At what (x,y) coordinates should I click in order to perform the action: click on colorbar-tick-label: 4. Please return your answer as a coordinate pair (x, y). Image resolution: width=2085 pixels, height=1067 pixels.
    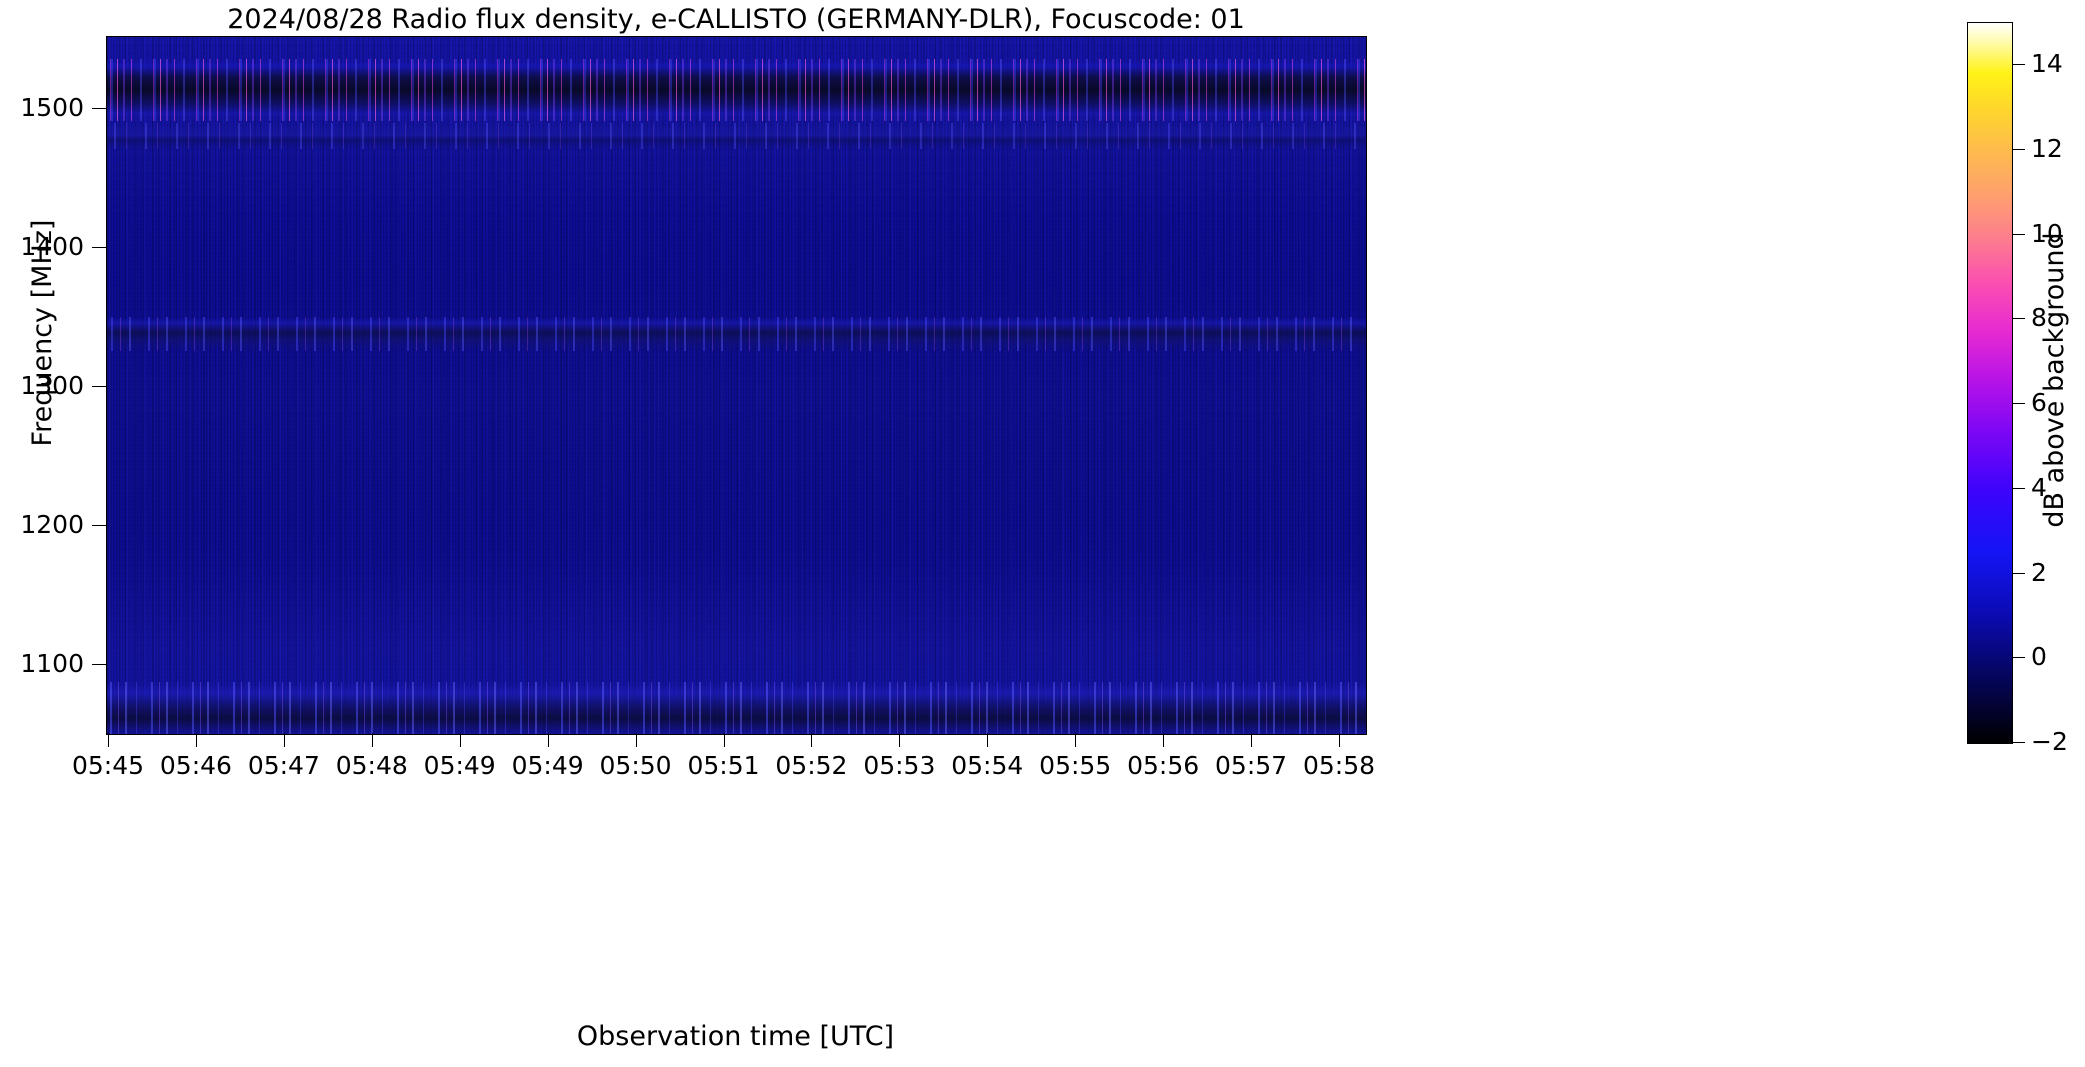
    Looking at the image, I should click on (2039, 487).